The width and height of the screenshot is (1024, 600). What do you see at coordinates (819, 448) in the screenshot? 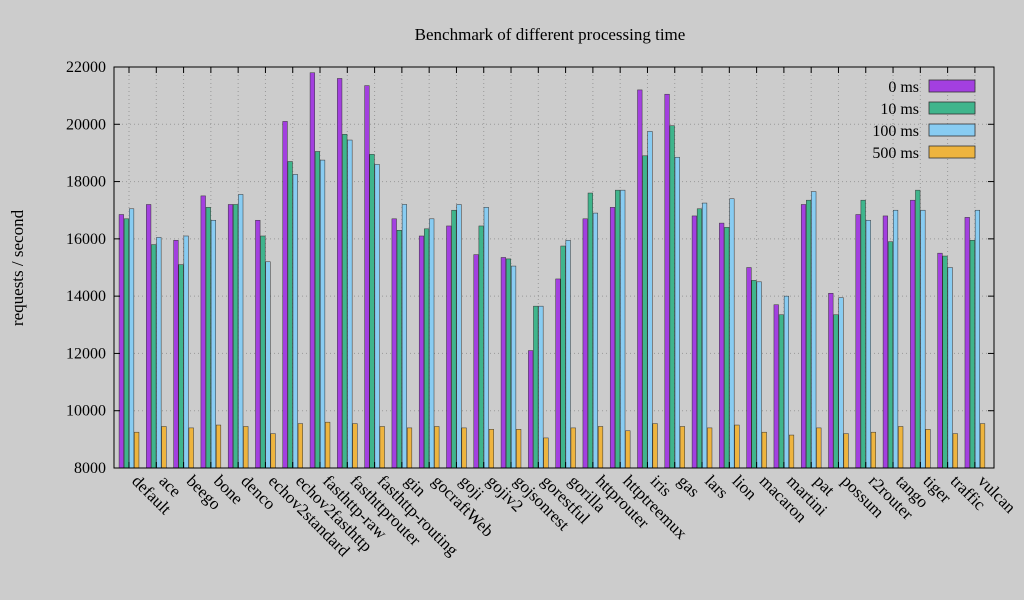
I see `bar-pat-500ms` at bounding box center [819, 448].